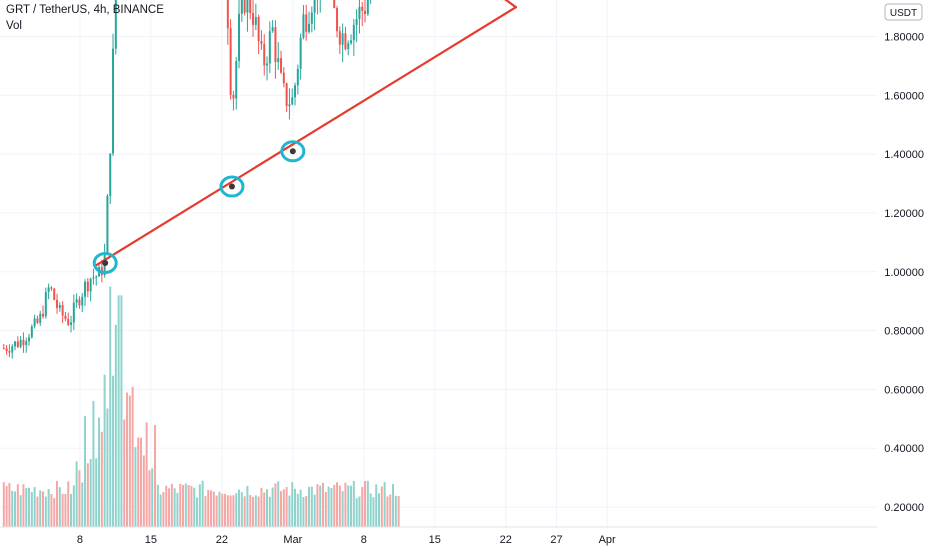  What do you see at coordinates (904, 214) in the screenshot?
I see `price-tick-label: 1.20000` at bounding box center [904, 214].